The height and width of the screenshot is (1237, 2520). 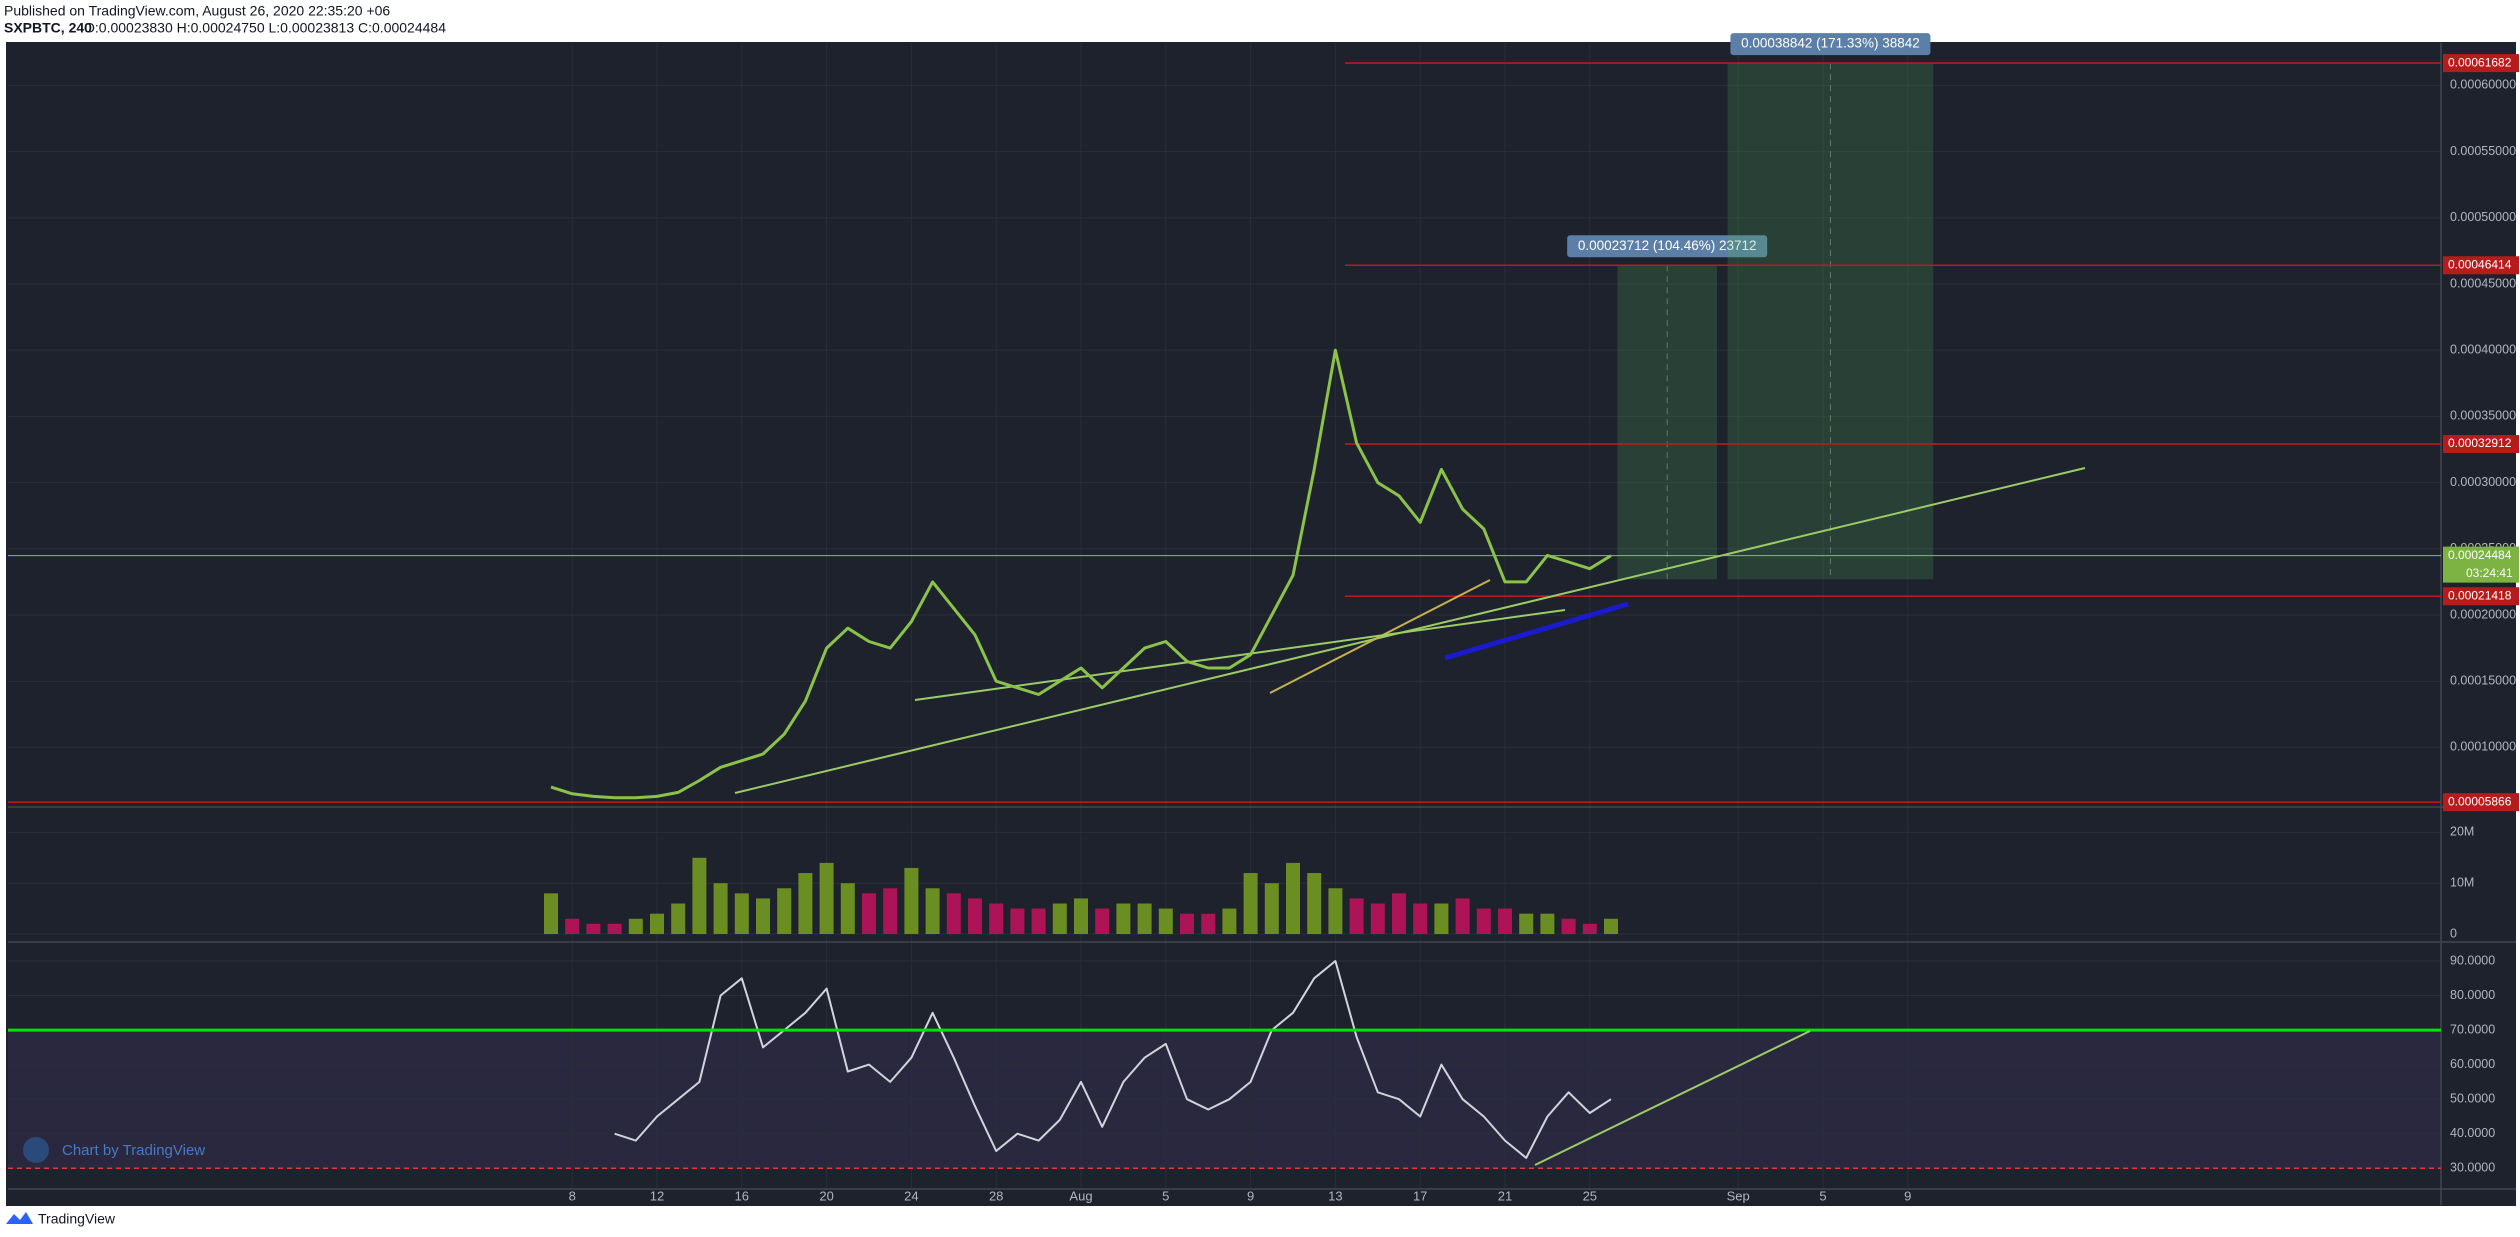 I want to click on watermark: Chart by TradingView, so click(x=133, y=1150).